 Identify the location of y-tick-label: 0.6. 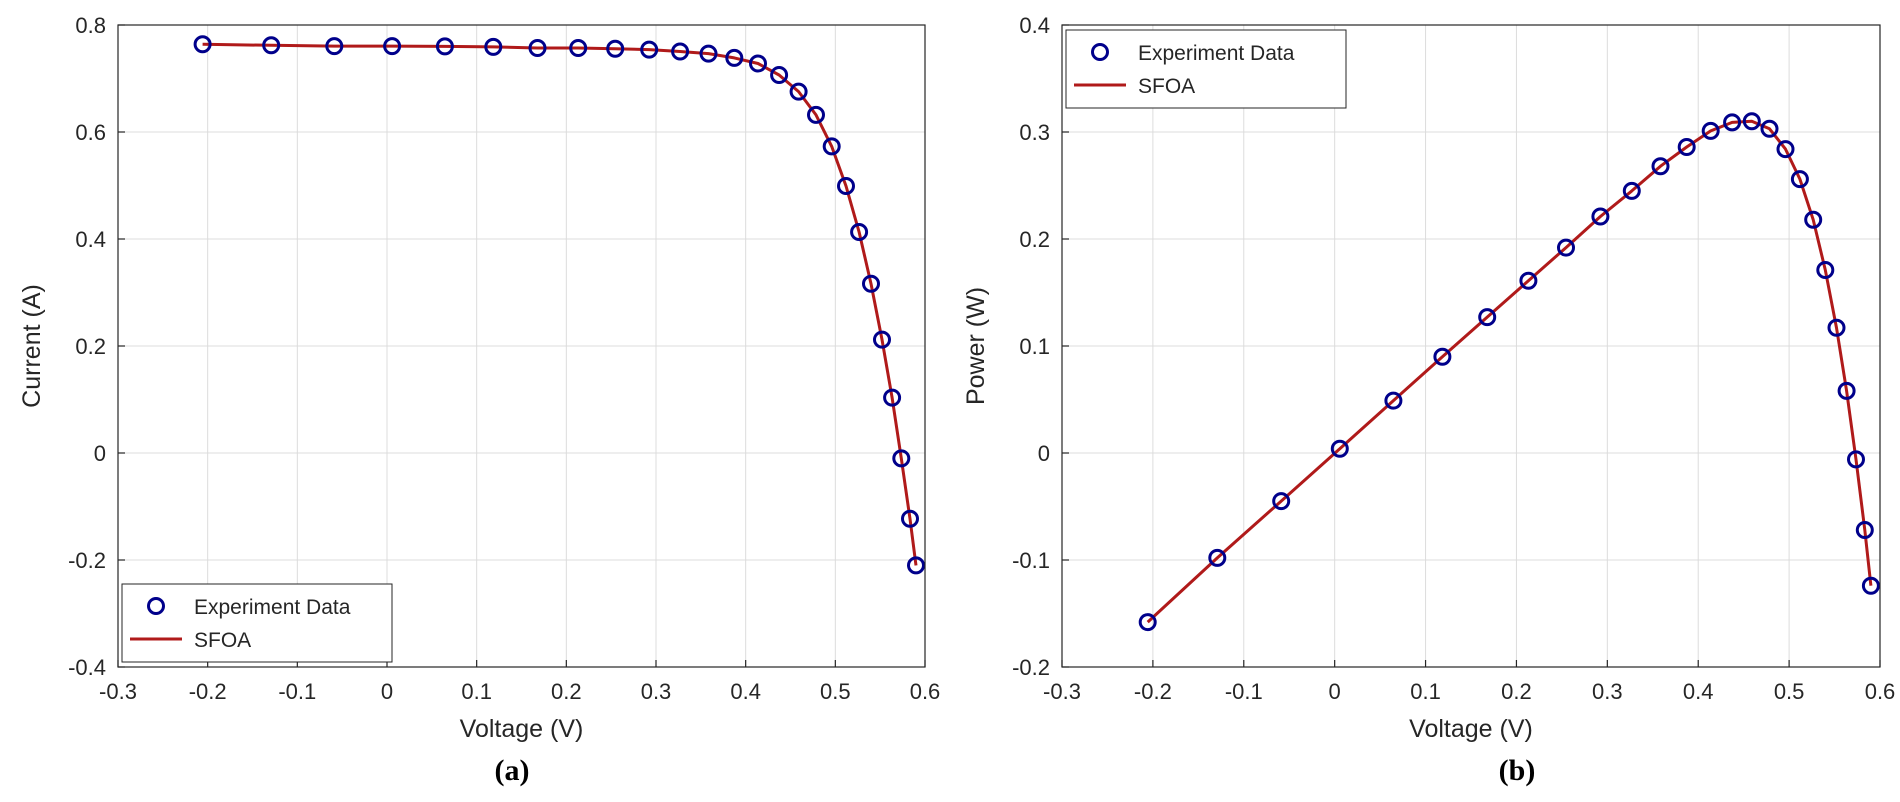
(90, 132).